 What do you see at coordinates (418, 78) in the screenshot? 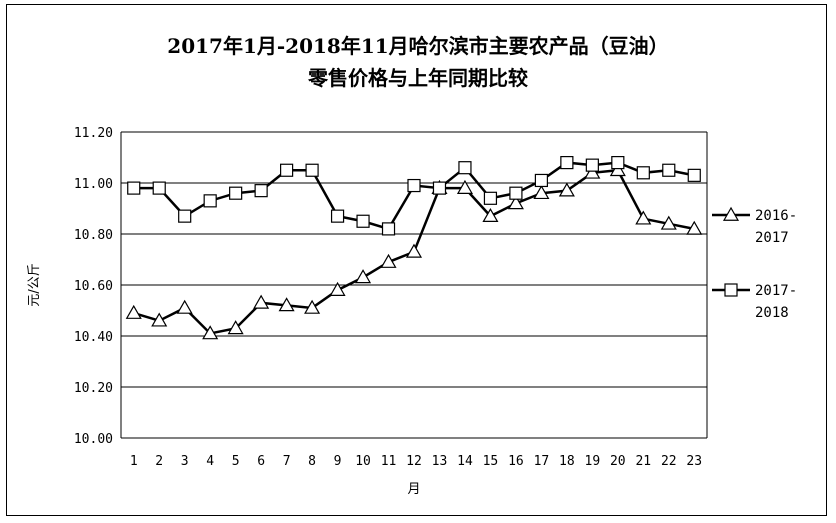
I see `chart-subtitle: 零售价格与上年同期比较` at bounding box center [418, 78].